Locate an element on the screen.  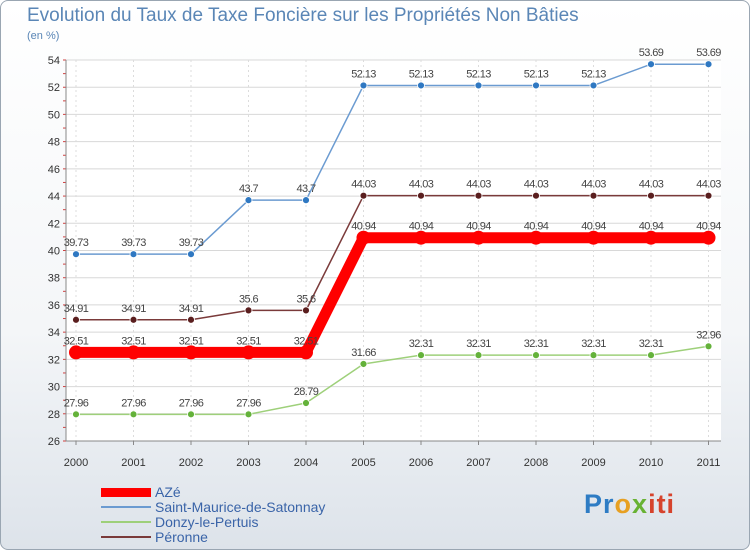
legend-swatch-aze is located at coordinates (126, 492).